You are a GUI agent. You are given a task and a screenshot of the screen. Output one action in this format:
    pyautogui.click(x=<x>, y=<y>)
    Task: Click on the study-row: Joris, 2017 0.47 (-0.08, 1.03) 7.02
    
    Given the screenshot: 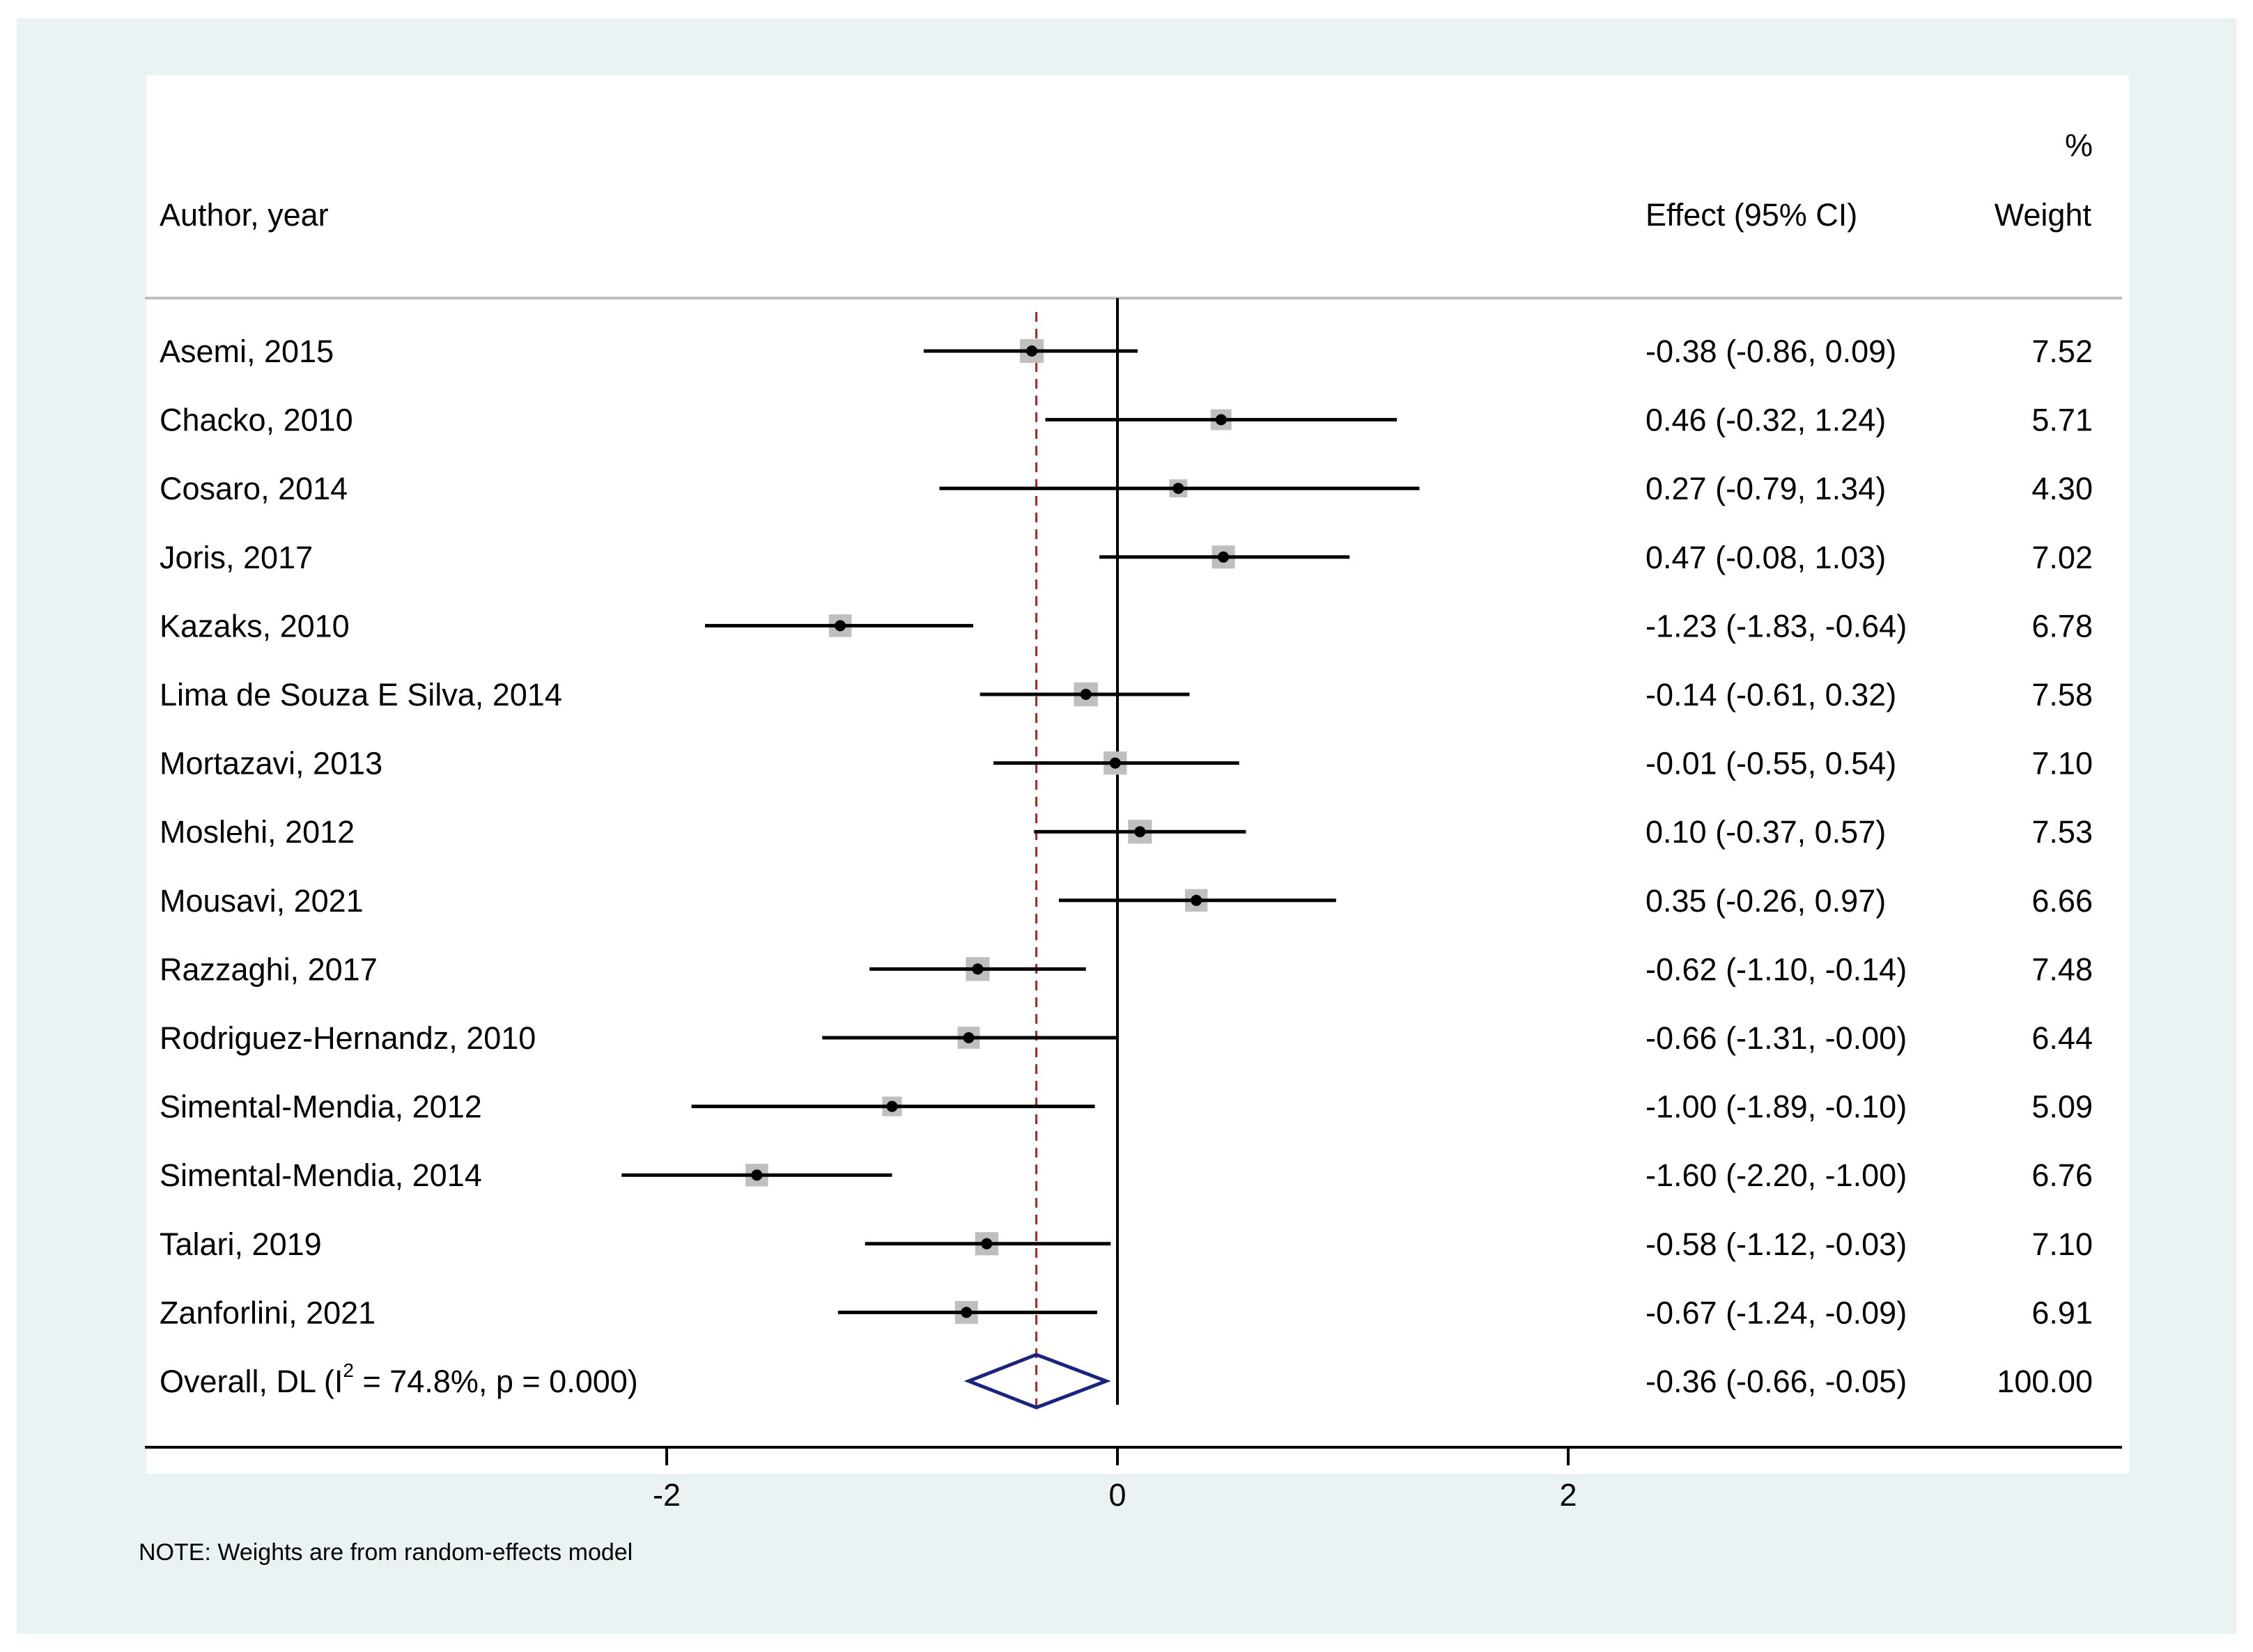 What is the action you would take?
    pyautogui.click(x=1126, y=557)
    